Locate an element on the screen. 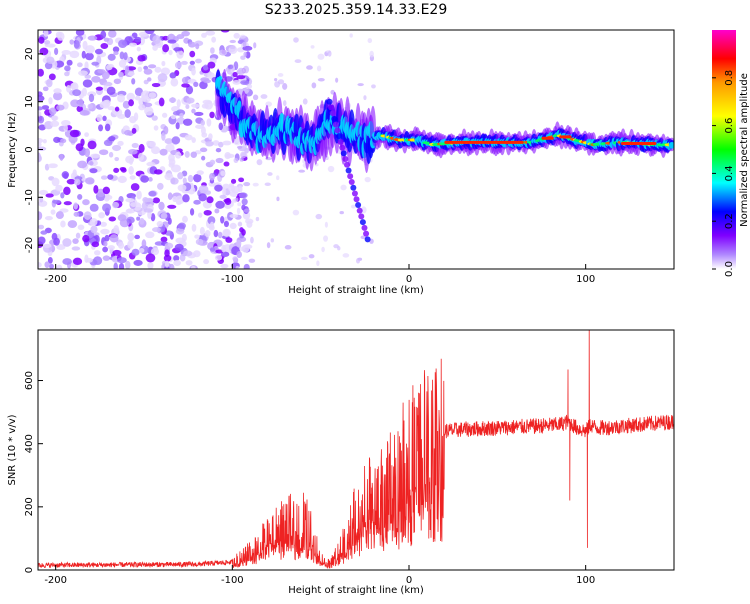 The height and width of the screenshot is (604, 750). snr-x-tick-label: -200 is located at coordinates (55, 580).